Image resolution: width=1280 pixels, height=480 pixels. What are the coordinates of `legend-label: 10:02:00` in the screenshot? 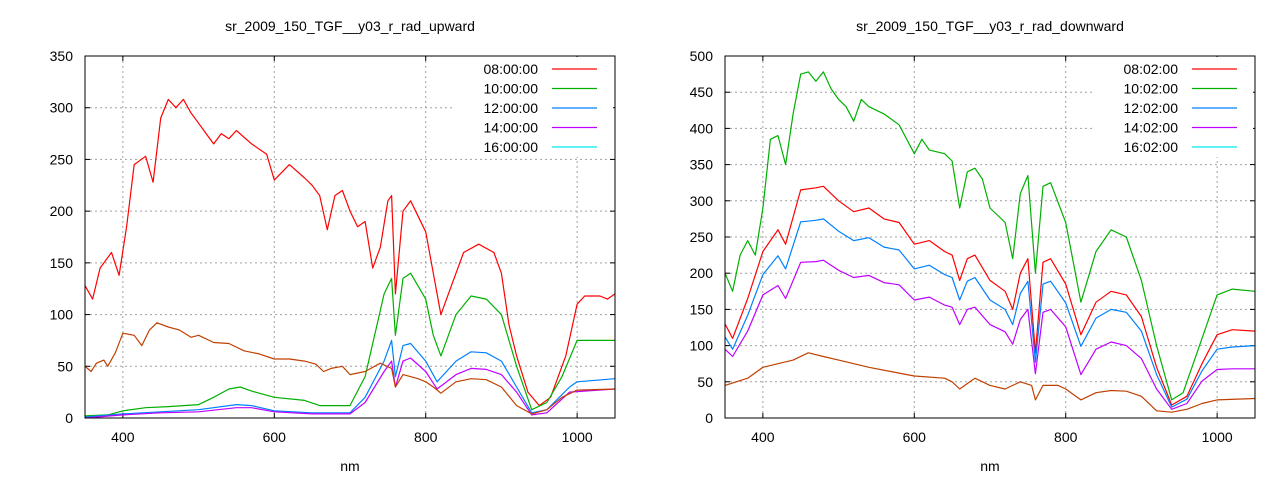 It's located at (1151, 89).